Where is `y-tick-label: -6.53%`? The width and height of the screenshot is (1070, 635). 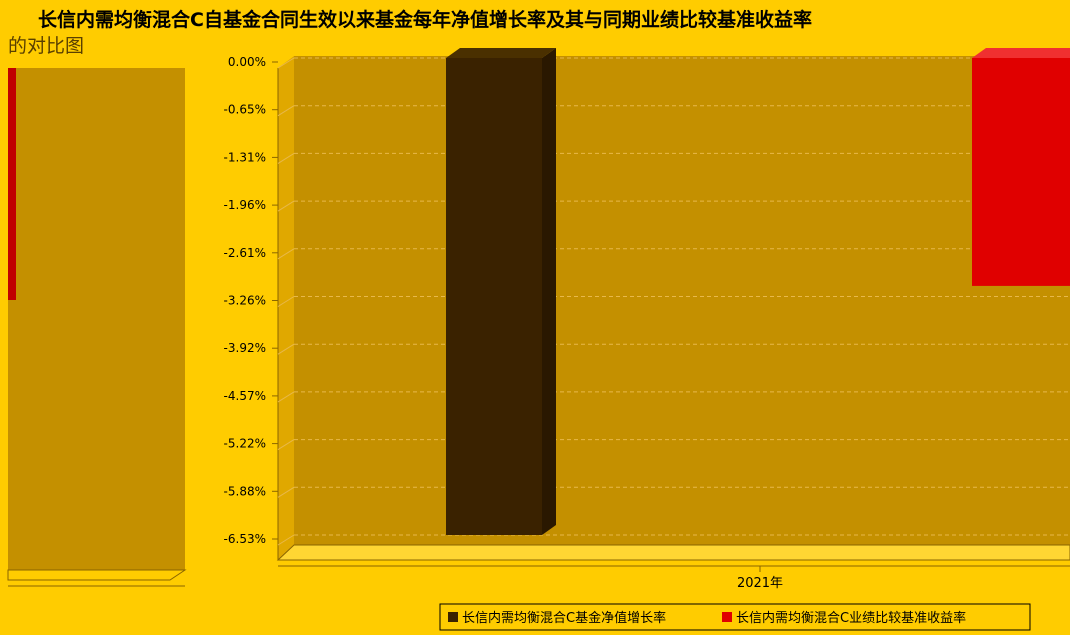
y-tick-label: -6.53% is located at coordinates (245, 539).